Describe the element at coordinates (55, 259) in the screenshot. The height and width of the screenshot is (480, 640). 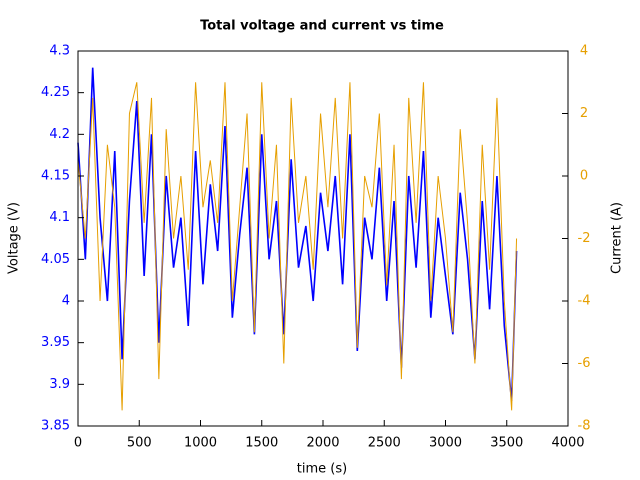
I see `y-tick-label: 4.05` at that location.